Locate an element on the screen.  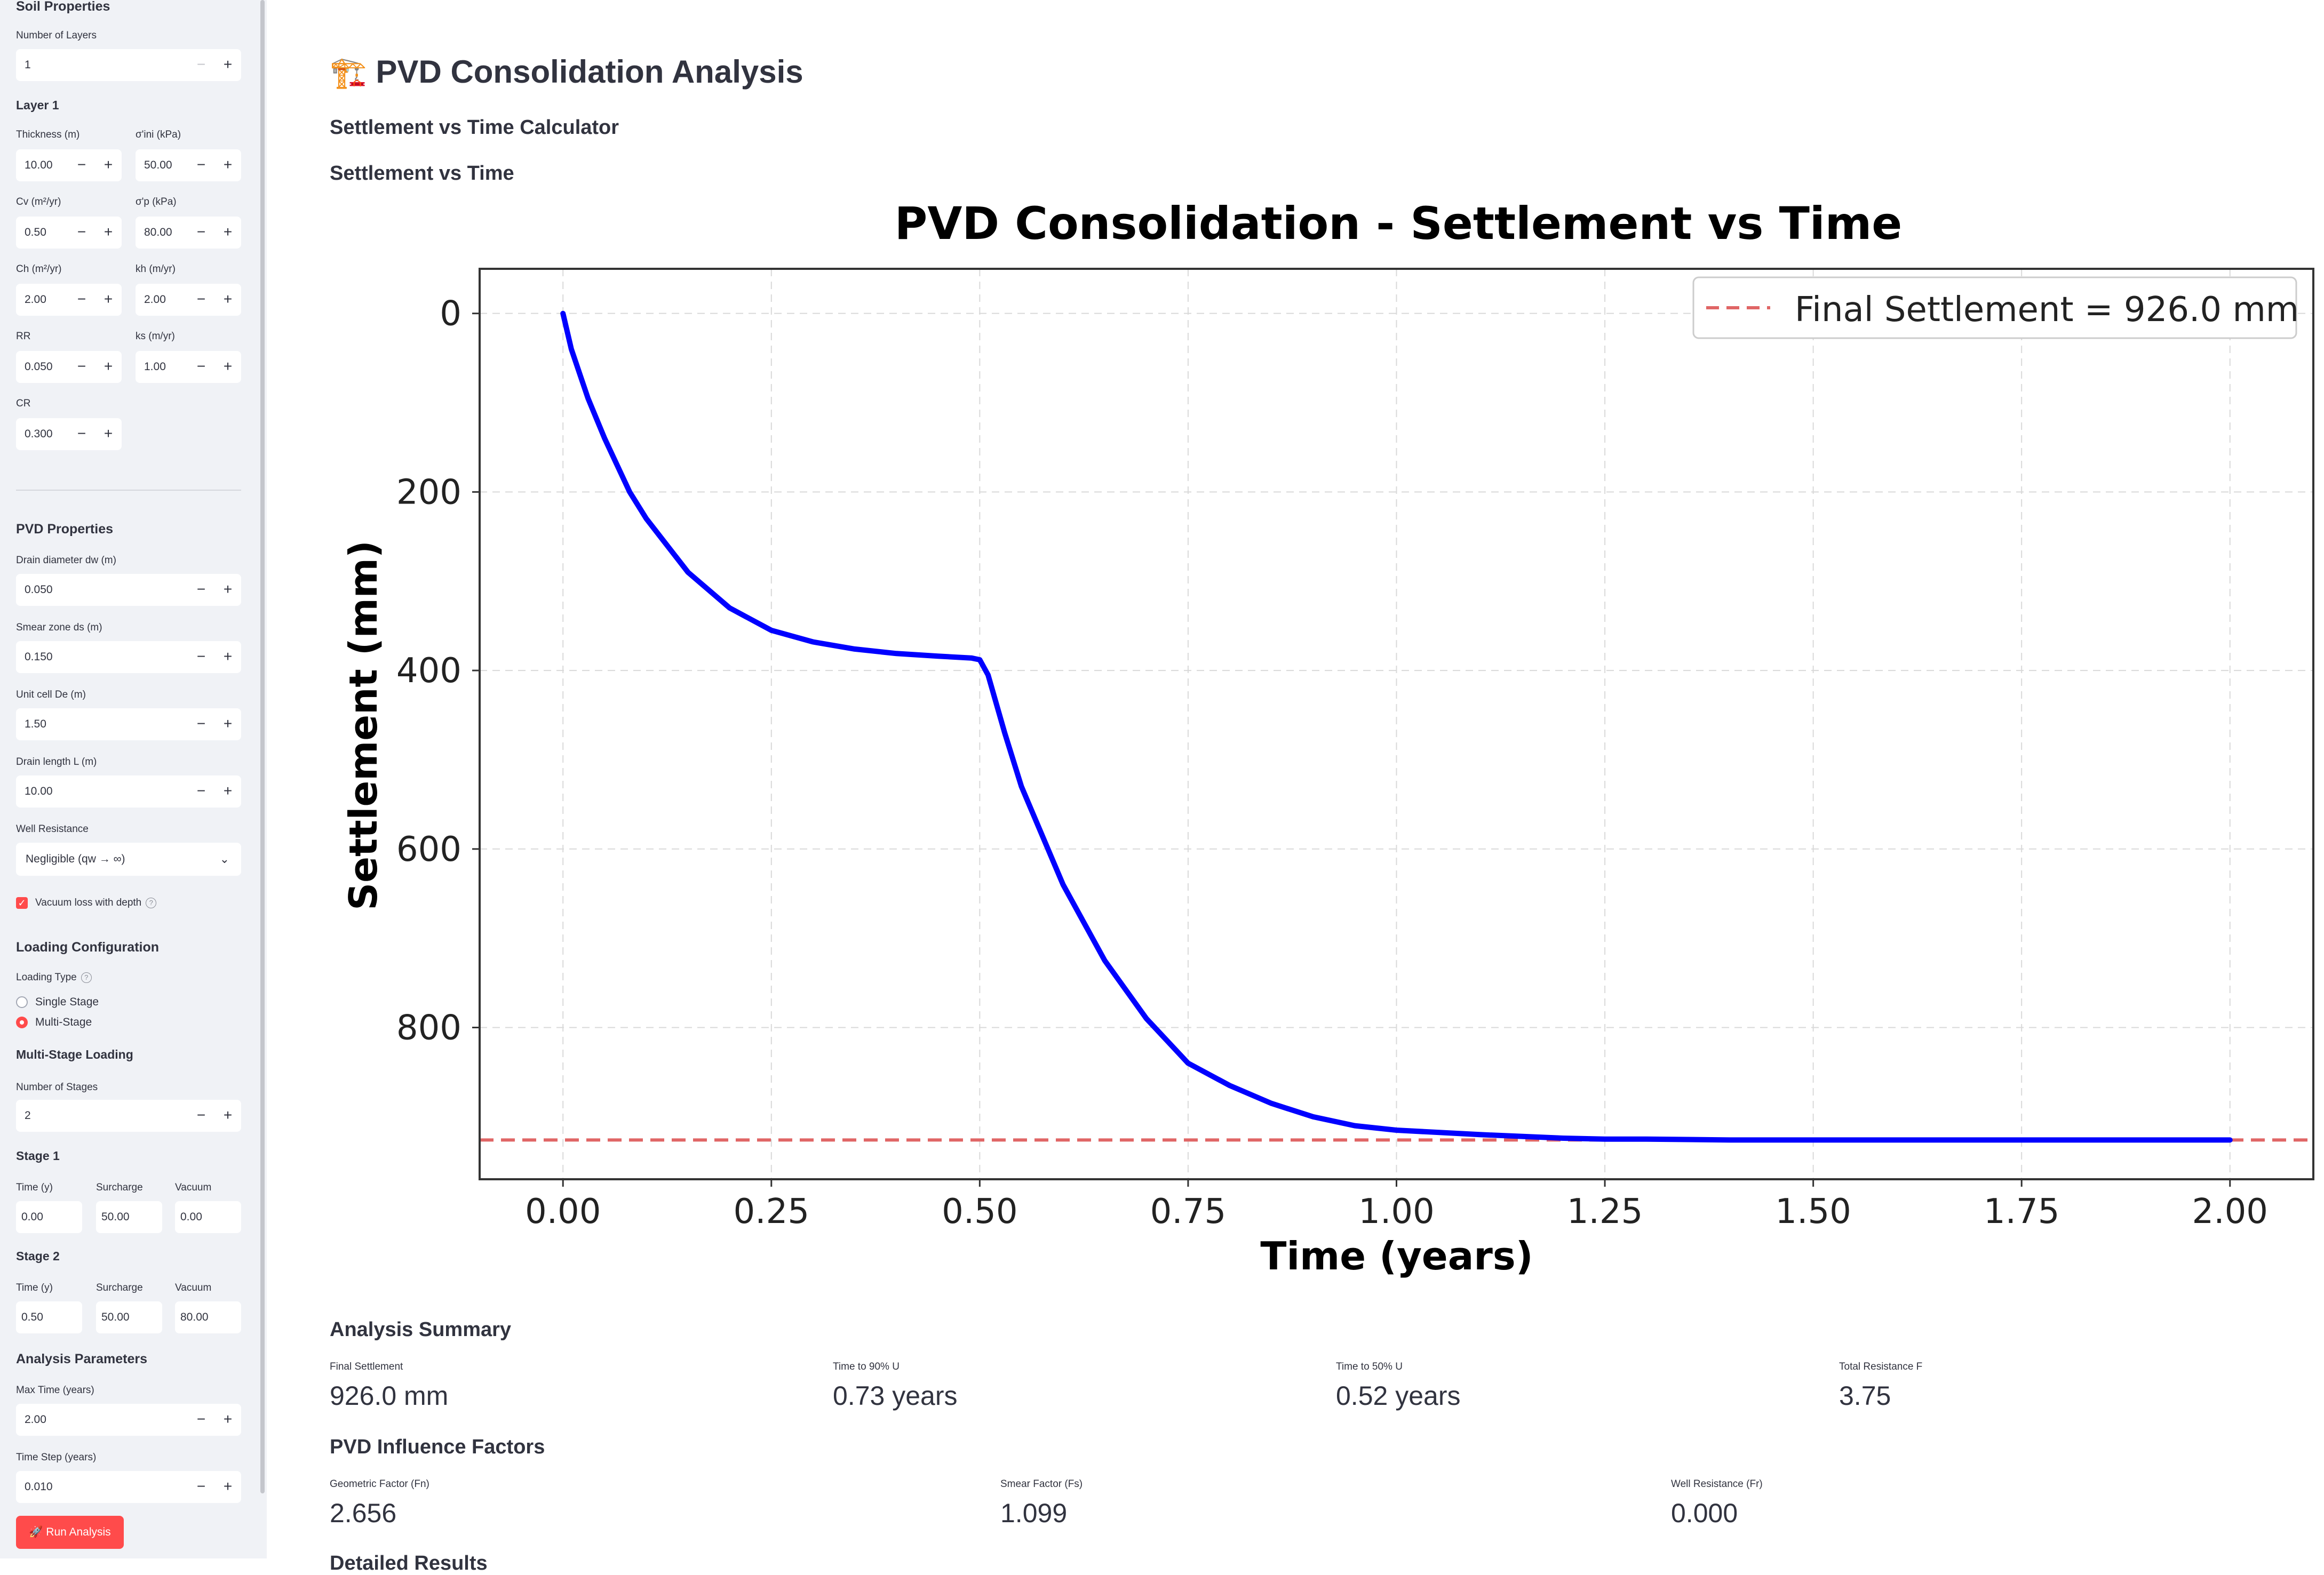
number-of-stages-input: 2 − + is located at coordinates (128, 1116).